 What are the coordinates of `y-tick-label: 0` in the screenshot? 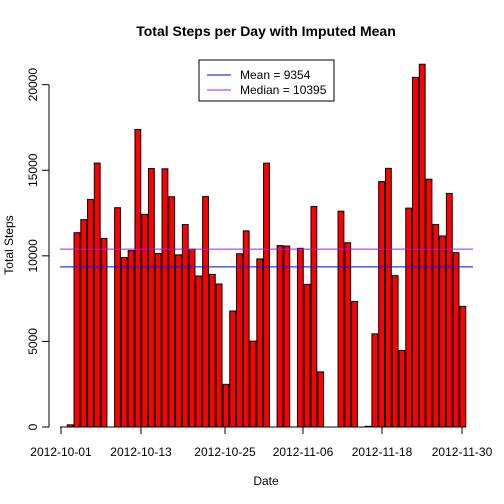 It's located at (33, 426).